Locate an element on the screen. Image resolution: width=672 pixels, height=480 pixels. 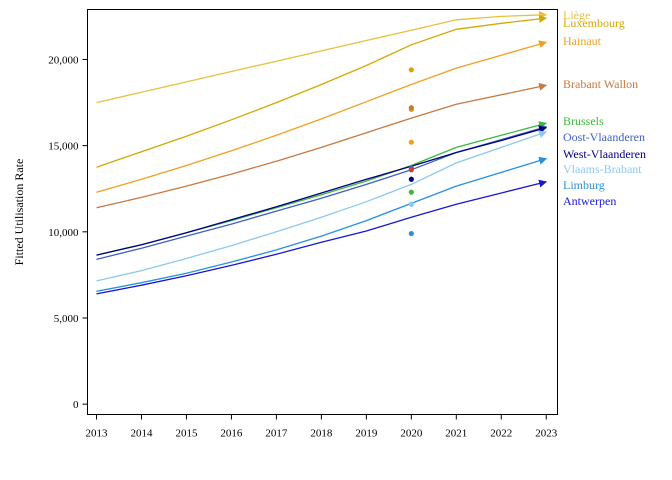
y-tick-label: 5,000 is located at coordinates (66, 319).